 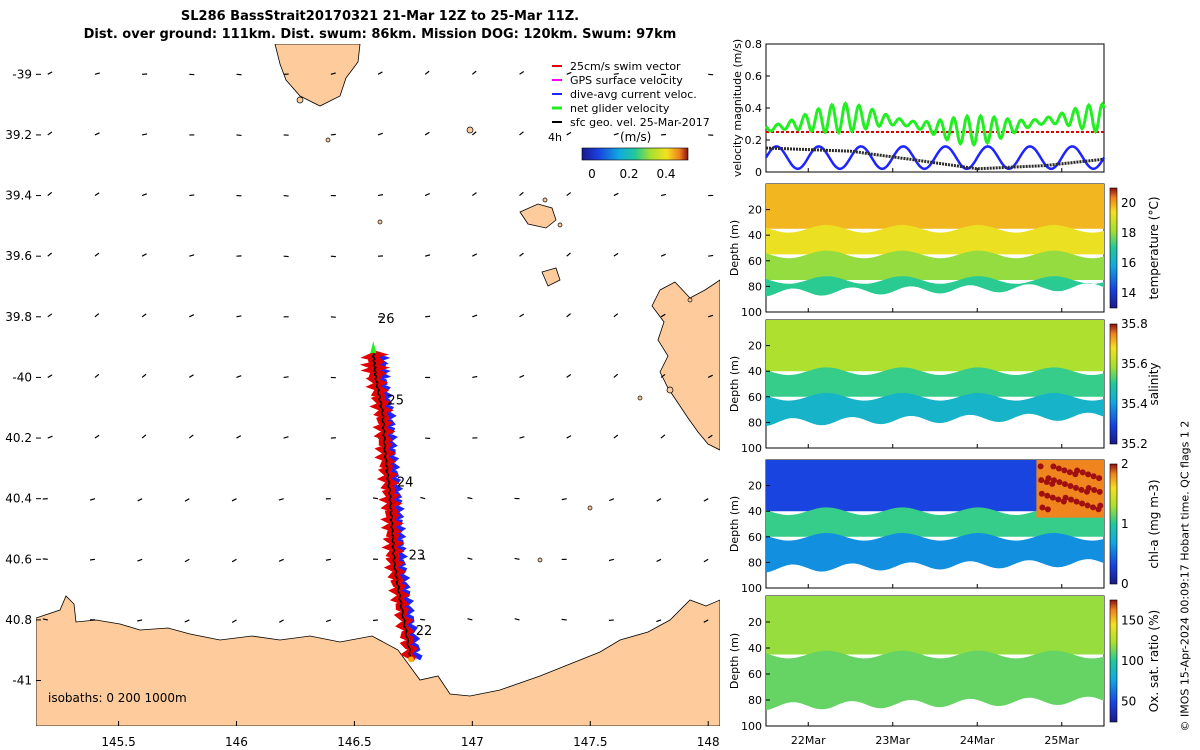 I want to click on day-labels: 26 25 24 23 22, so click(x=405, y=475).